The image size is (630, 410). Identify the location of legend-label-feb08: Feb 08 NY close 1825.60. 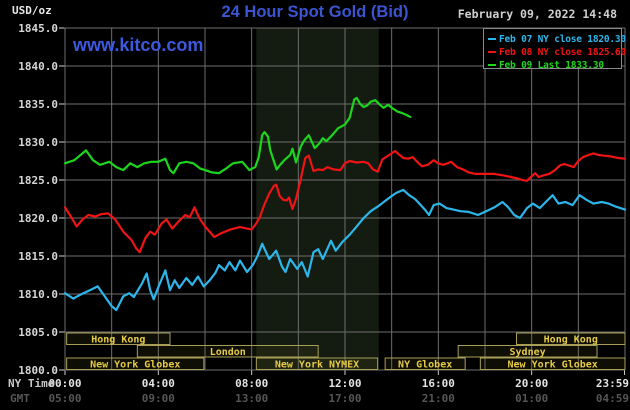
(562, 52).